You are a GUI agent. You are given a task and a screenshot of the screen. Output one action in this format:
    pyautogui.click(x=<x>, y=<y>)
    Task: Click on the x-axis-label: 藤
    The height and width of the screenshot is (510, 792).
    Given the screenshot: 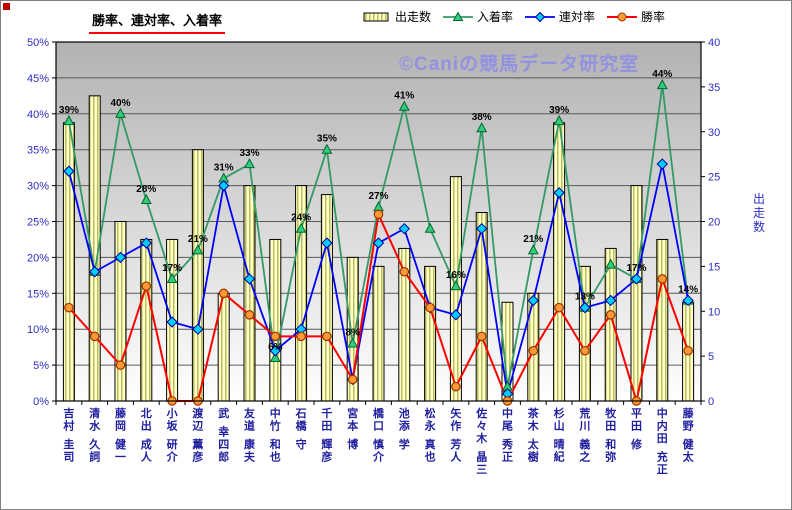 What is the action you would take?
    pyautogui.click(x=689, y=413)
    